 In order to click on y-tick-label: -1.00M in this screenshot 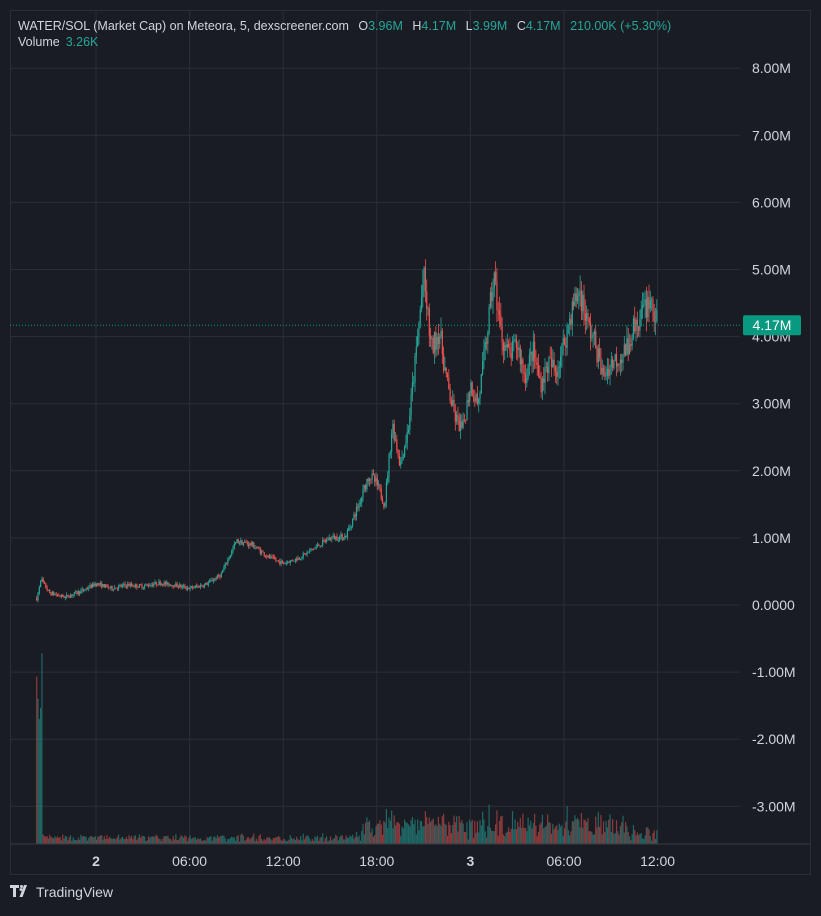, I will do `click(774, 672)`.